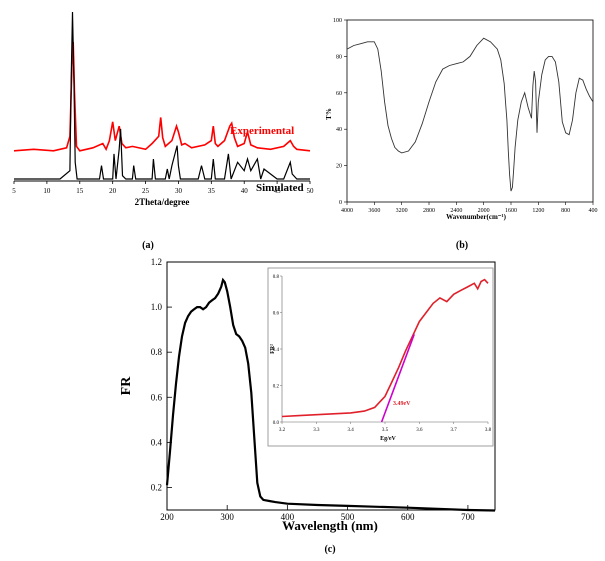 Image resolution: width=605 pixels, height=561 pixels. I want to click on chart-b-frame, so click(470, 111).